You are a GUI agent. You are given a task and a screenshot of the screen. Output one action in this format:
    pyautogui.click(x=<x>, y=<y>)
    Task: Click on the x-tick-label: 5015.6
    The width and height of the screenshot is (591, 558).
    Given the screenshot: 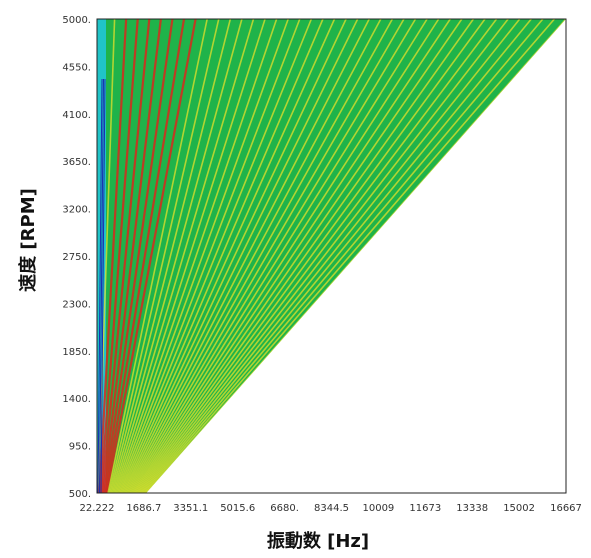 What is the action you would take?
    pyautogui.click(x=237, y=508)
    